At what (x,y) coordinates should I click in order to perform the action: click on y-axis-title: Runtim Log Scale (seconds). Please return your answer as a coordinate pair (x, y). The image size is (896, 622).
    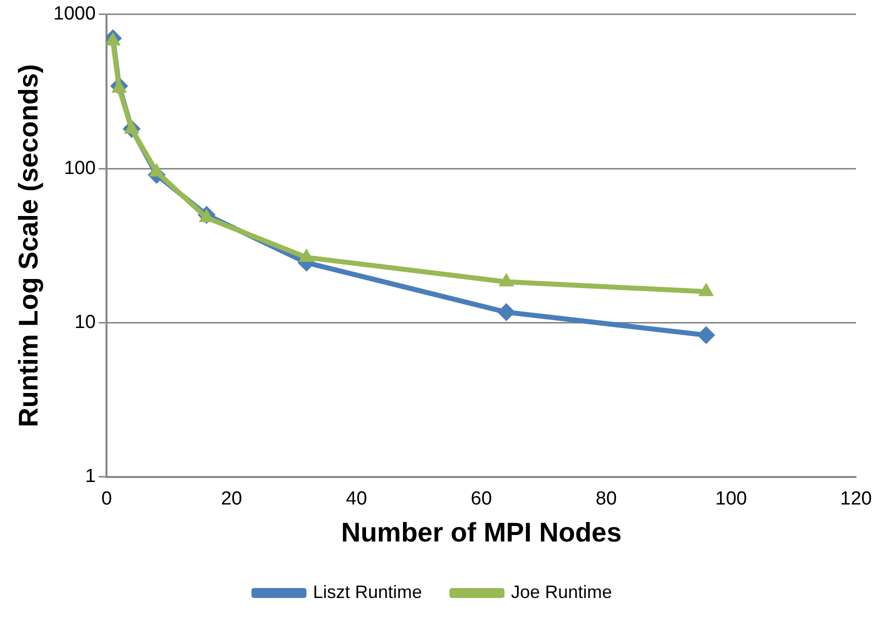
    Looking at the image, I should click on (29, 246).